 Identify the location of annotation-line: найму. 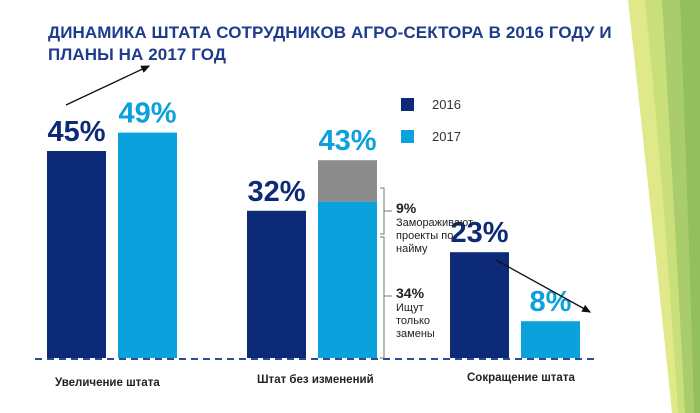
(412, 249).